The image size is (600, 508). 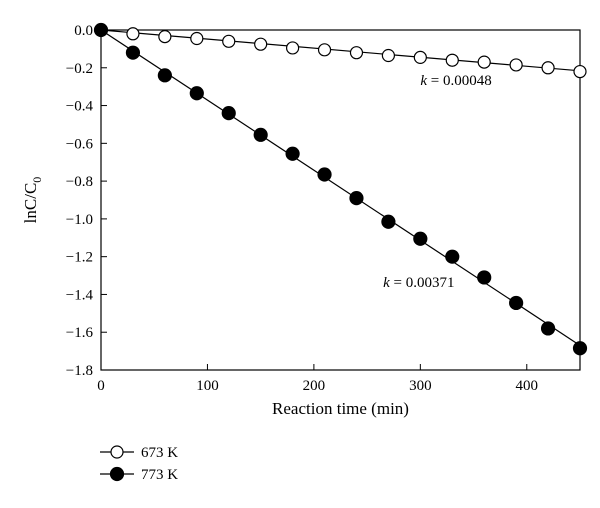 I want to click on y-tick-label: −0.6, so click(x=80, y=144).